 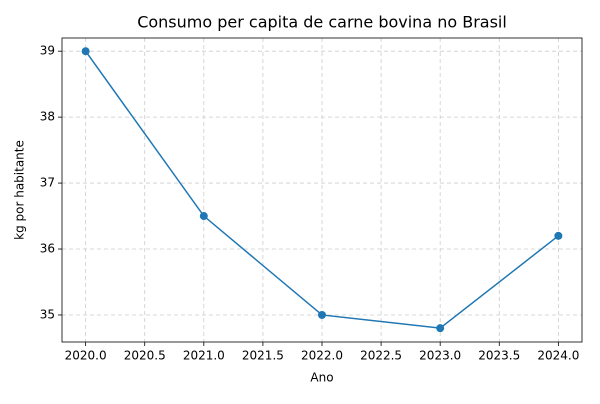 I want to click on x-tick-label: 2020.5, so click(x=145, y=356).